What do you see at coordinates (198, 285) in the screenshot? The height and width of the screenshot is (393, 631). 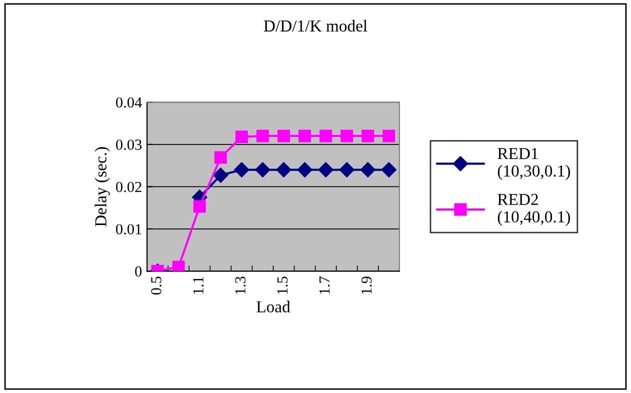 I see `x-tick-label: 1.1` at bounding box center [198, 285].